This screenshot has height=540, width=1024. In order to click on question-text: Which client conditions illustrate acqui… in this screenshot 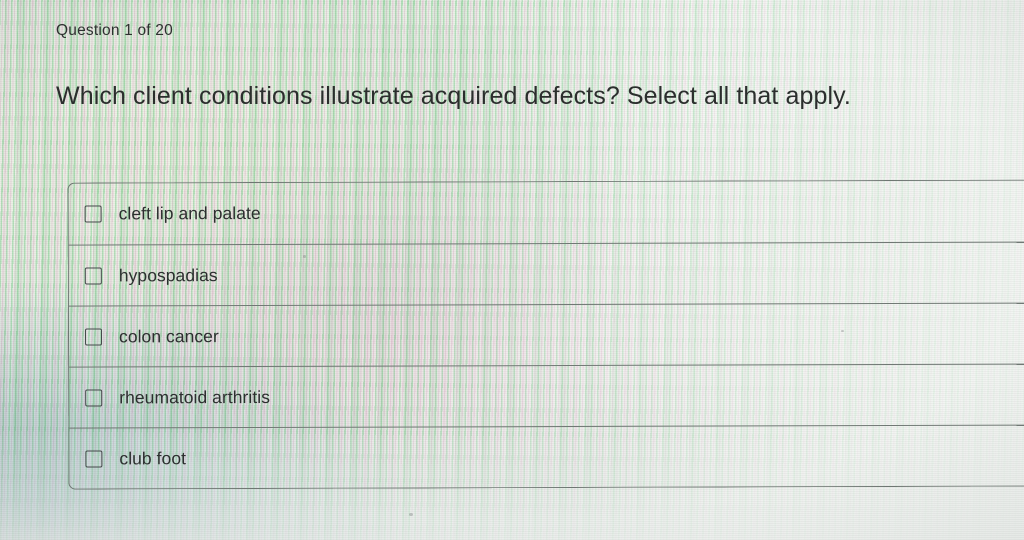, I will do `click(453, 96)`.